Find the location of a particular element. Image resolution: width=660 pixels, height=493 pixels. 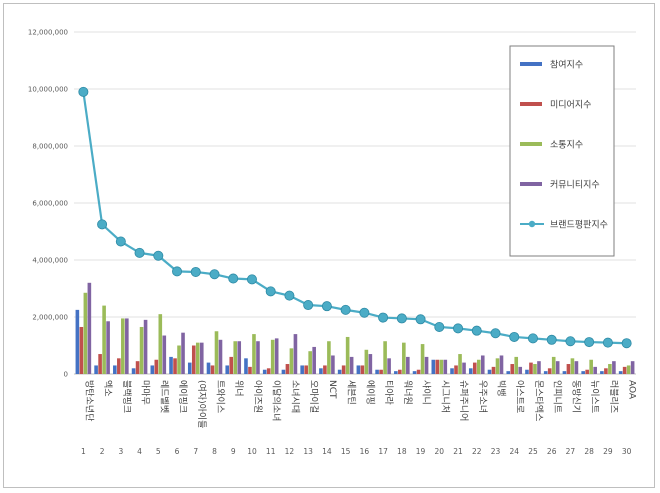

x-rank-number: 14 is located at coordinates (327, 451).